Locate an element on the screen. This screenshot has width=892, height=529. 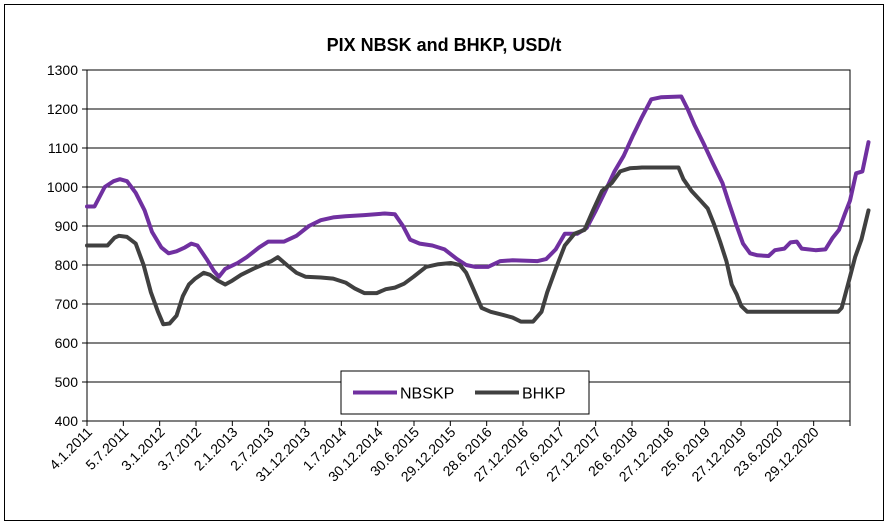
y-tick-label: 1300 is located at coordinates (62, 70).